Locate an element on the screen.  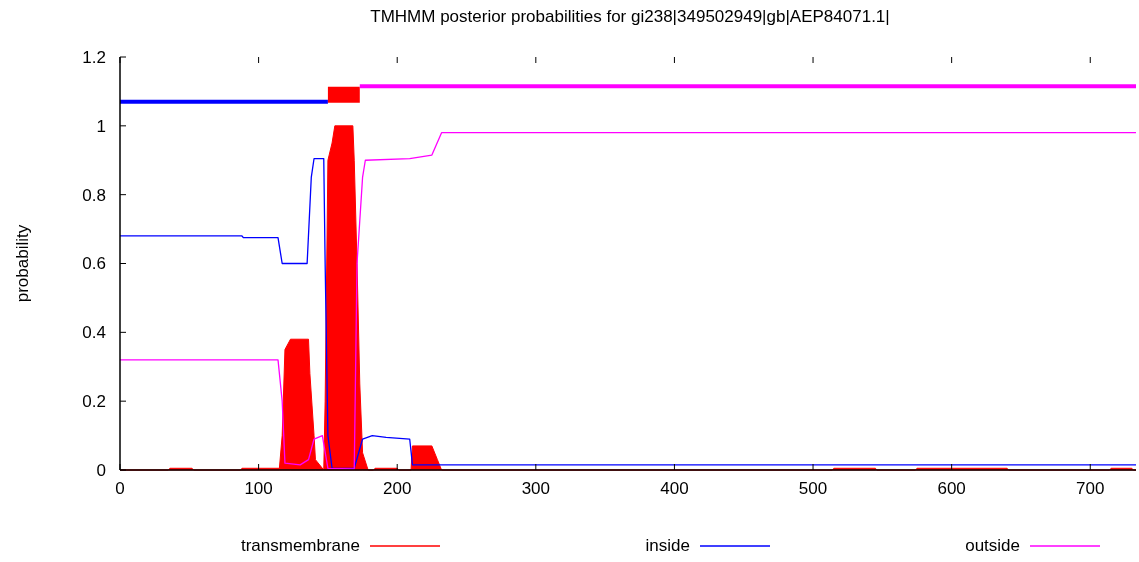
x-tick-label: 100 is located at coordinates (258, 488).